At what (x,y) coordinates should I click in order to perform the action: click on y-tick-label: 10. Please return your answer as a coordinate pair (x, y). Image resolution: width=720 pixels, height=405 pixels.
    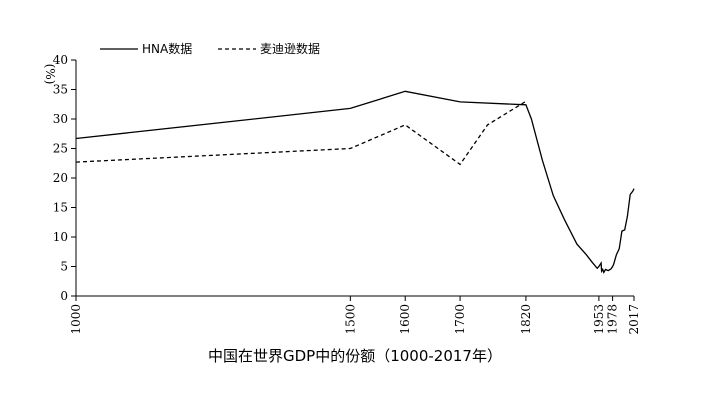
    Looking at the image, I should click on (60, 237).